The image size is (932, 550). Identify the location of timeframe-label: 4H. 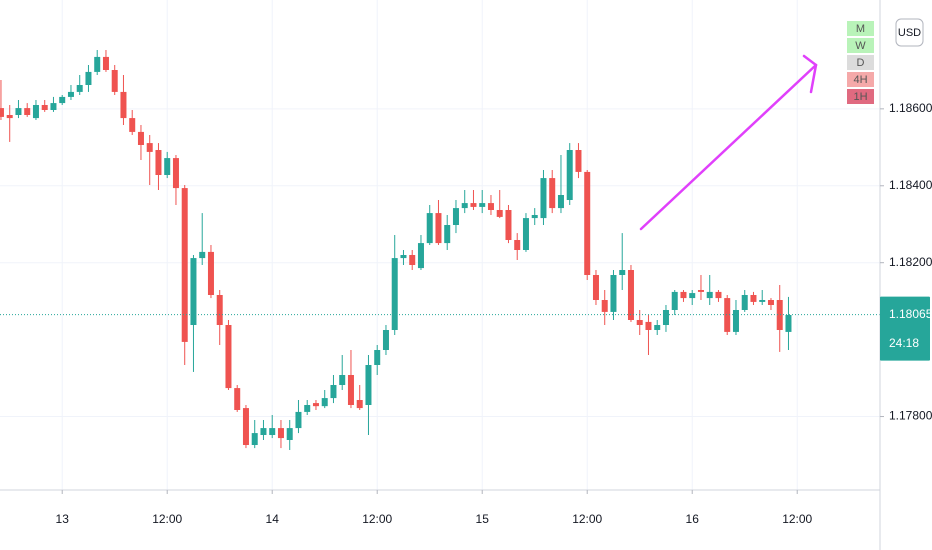
(860, 80).